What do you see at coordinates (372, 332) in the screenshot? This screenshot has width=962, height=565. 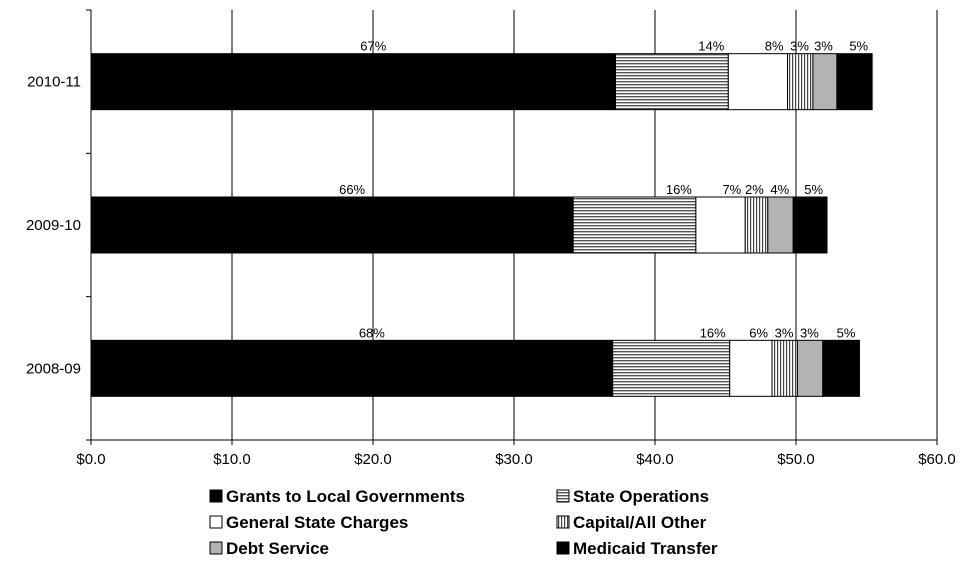 I see `percent-label: 68%` at bounding box center [372, 332].